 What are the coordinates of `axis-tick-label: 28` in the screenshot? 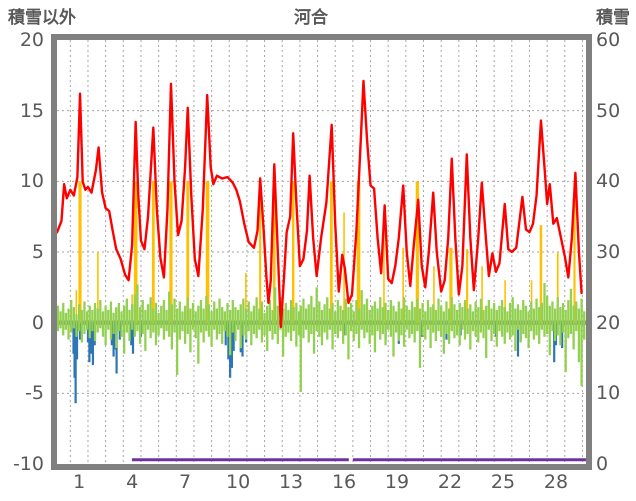 It's located at (556, 482).